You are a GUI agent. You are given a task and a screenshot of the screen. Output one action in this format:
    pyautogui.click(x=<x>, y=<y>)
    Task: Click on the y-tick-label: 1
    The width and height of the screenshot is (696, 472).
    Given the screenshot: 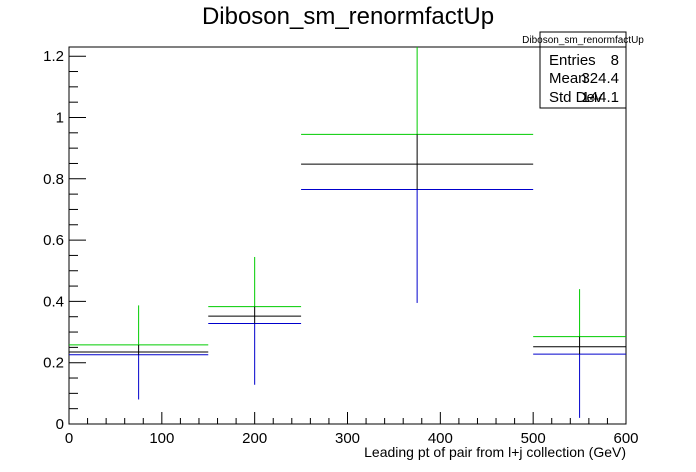 What is the action you would take?
    pyautogui.click(x=60, y=117)
    